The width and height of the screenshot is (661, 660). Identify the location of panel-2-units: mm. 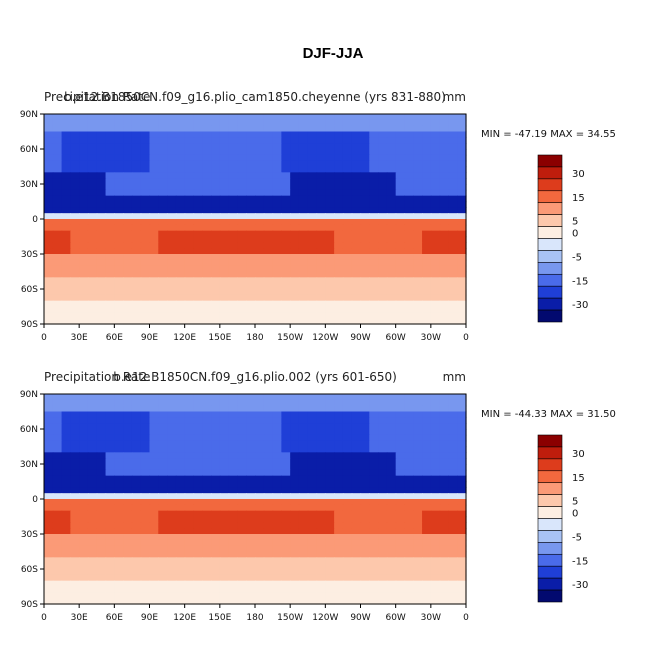
(454, 377).